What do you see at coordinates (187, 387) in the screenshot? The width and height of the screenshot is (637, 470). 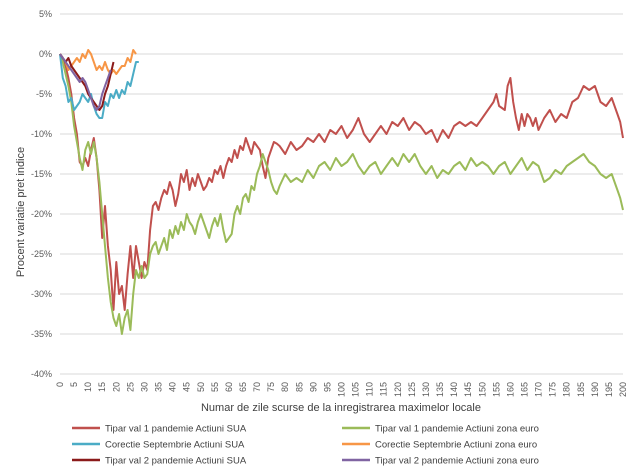 I see `x-tick-label: 45` at bounding box center [187, 387].